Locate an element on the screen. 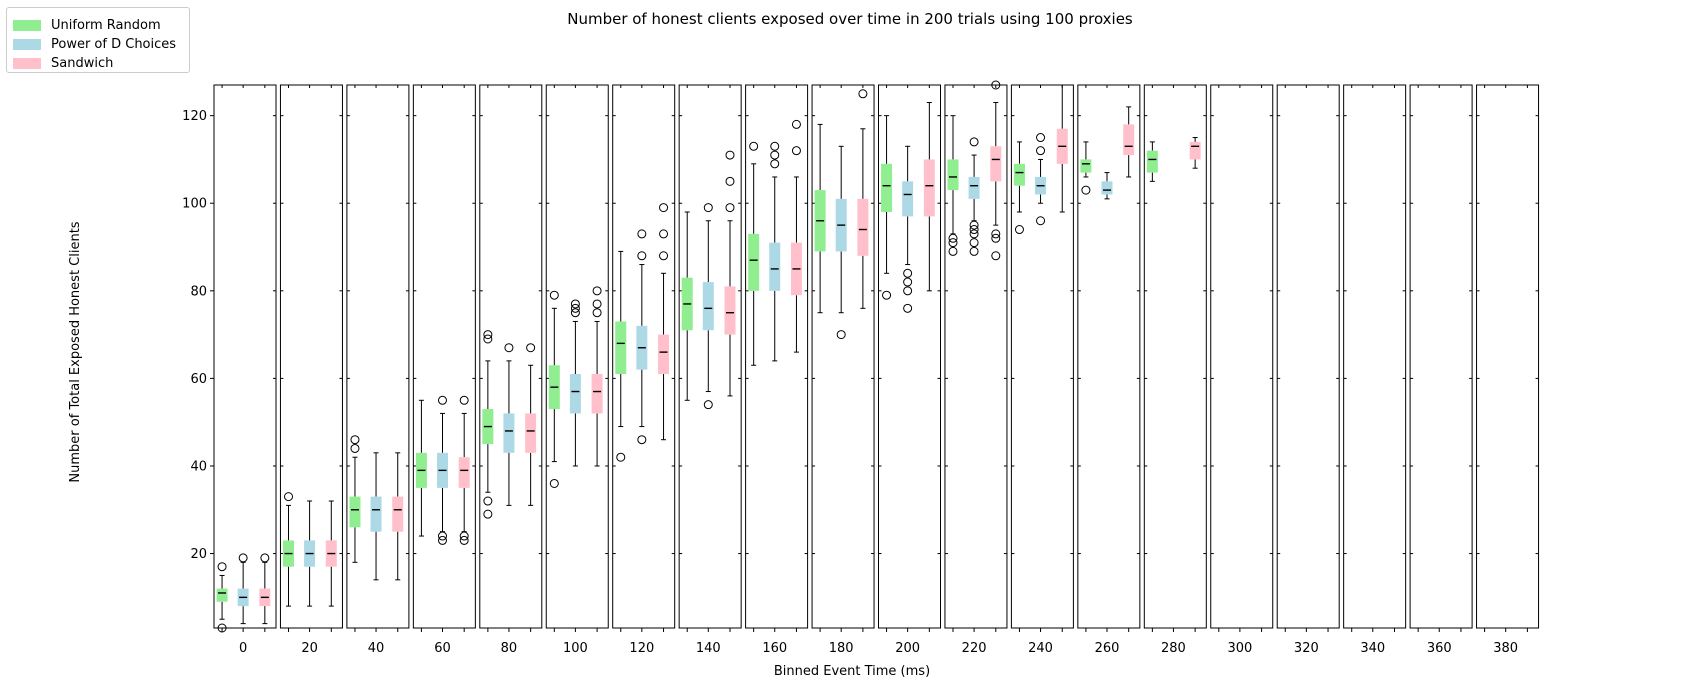 Image resolution: width=1700 pixels, height=700 pixels. legend-label-1: Power of D Choices is located at coordinates (114, 44).